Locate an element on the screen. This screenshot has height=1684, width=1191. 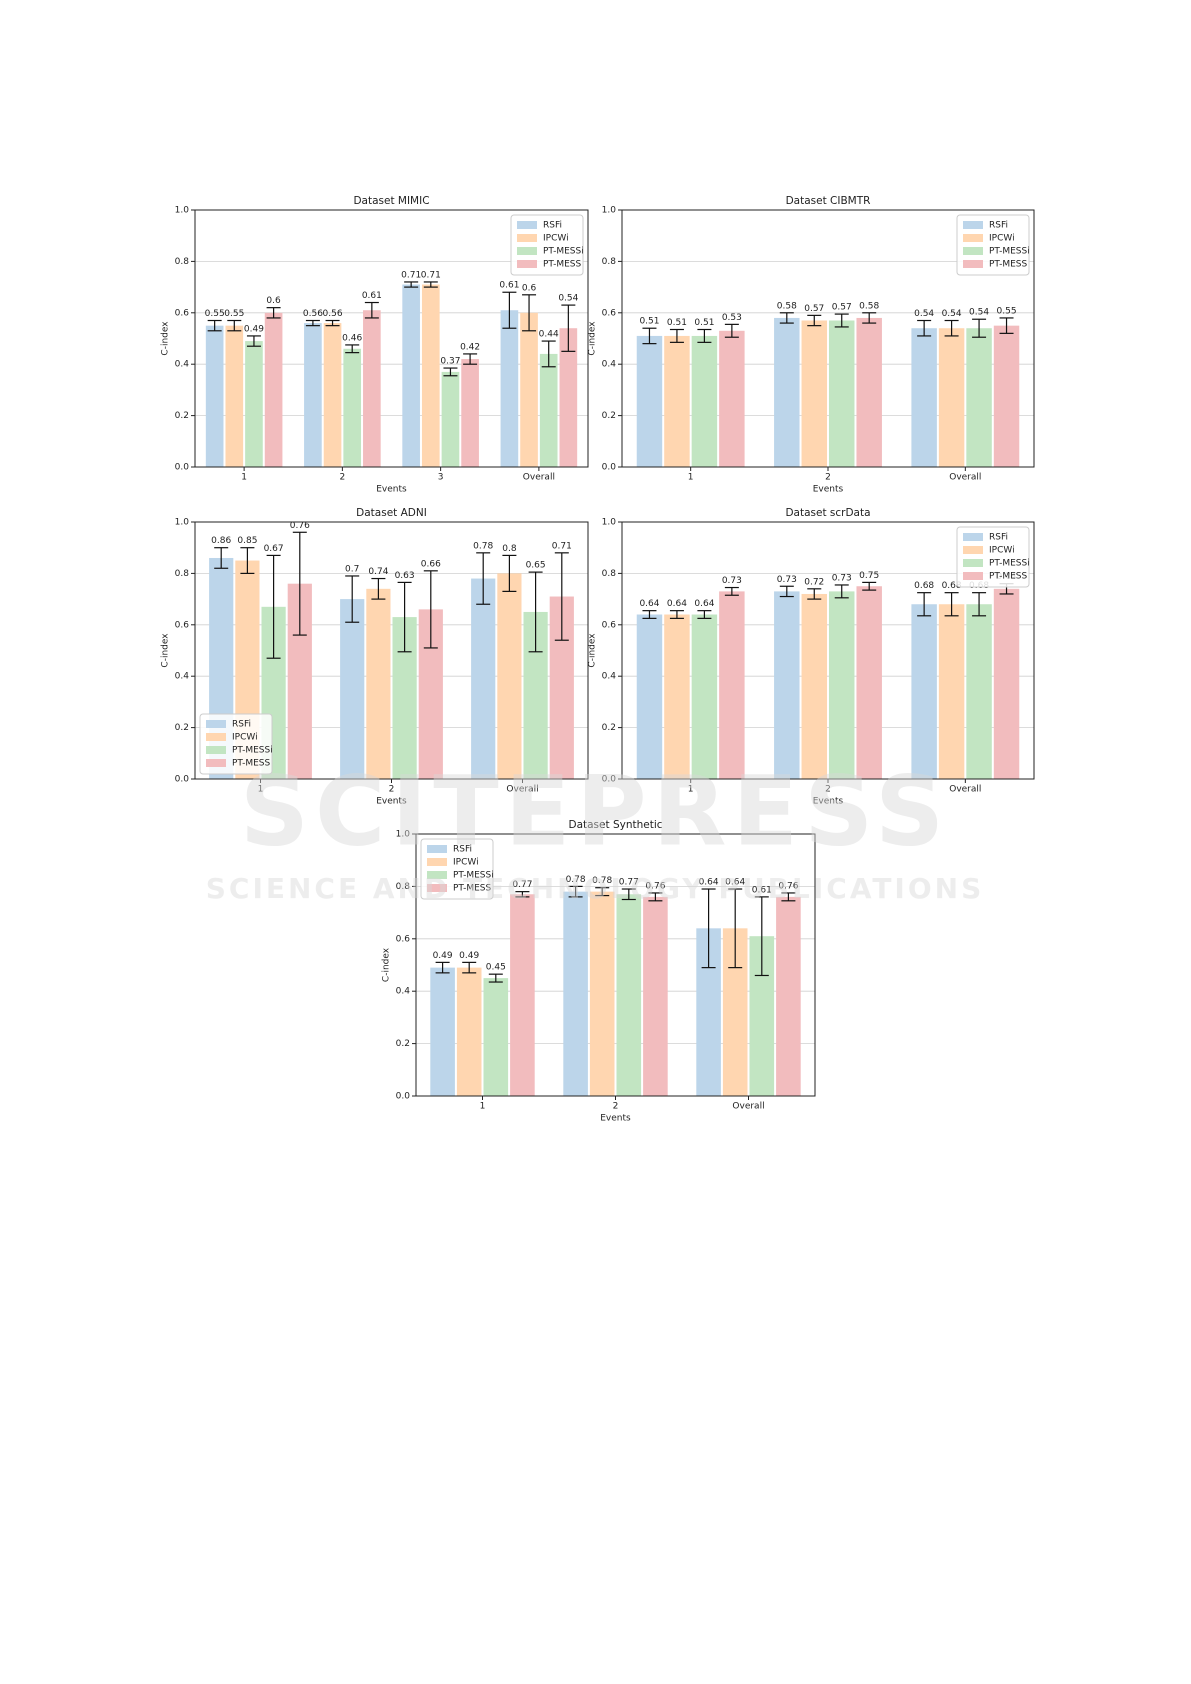
x-tick-label: 3 is located at coordinates (441, 478).